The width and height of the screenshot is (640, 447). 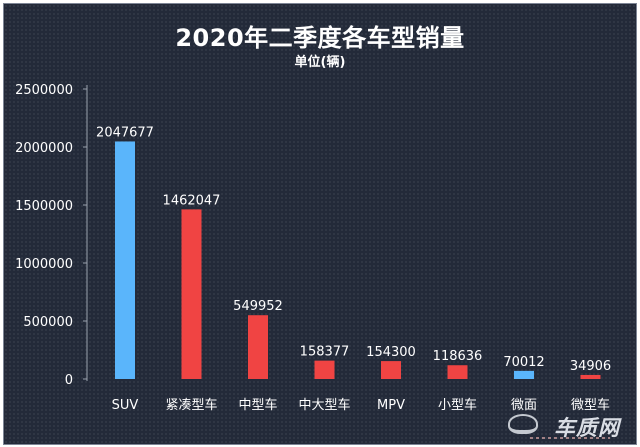 I want to click on bar-value-label: 154300, so click(x=391, y=352).